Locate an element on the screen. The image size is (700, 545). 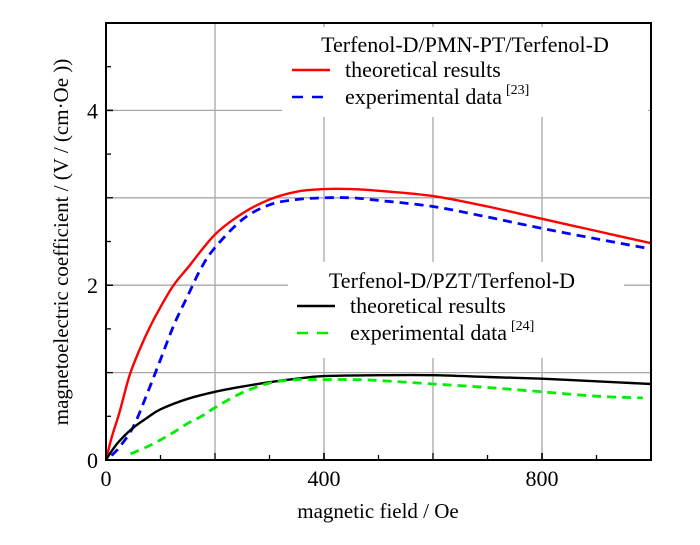
series-line-pzt_theory is located at coordinates (378, 417).